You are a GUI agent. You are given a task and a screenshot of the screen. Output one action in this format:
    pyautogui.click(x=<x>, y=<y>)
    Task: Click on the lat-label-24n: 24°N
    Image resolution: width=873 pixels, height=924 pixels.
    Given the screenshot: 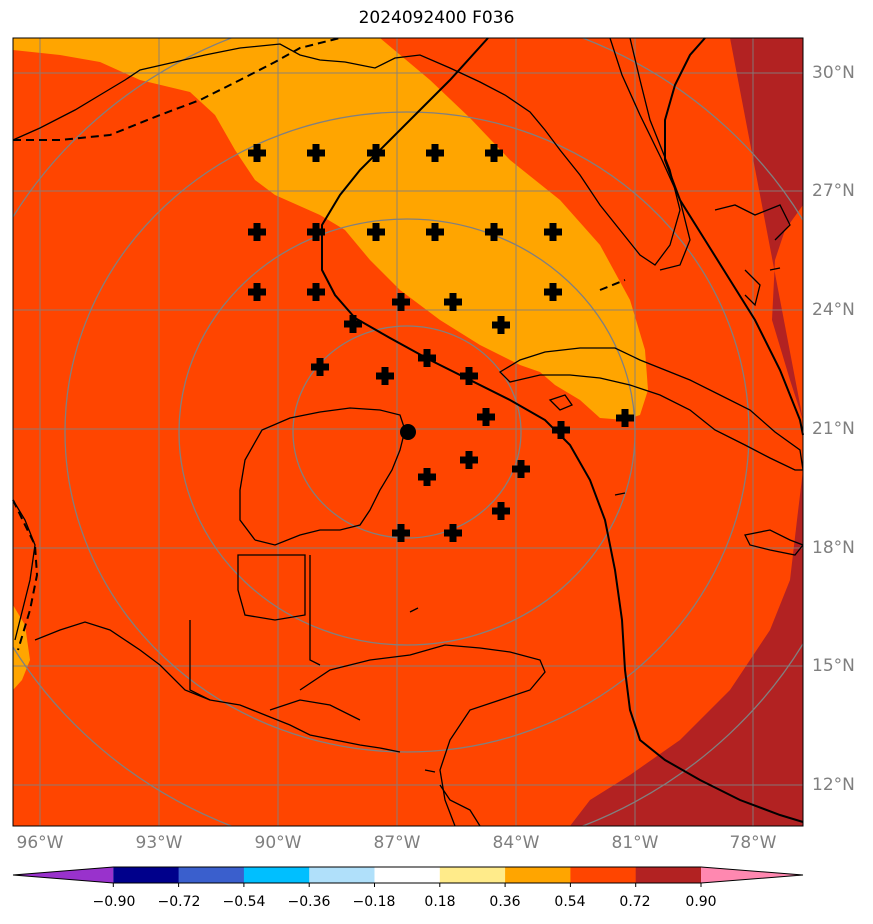 What is the action you would take?
    pyautogui.click(x=833, y=310)
    